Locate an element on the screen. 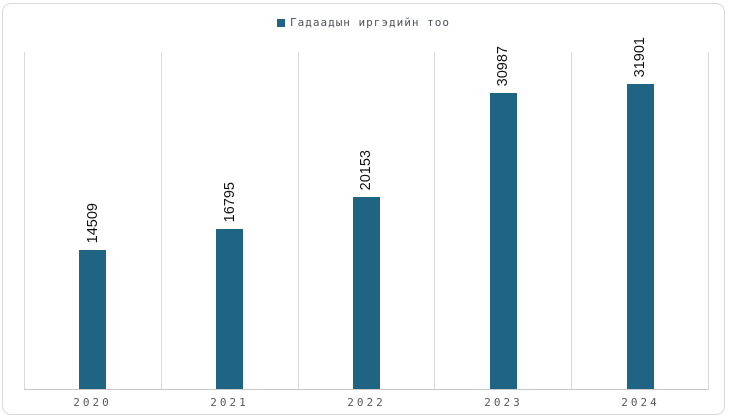 This screenshot has width=729, height=420. bar-data-label: 14509 is located at coordinates (92, 222).